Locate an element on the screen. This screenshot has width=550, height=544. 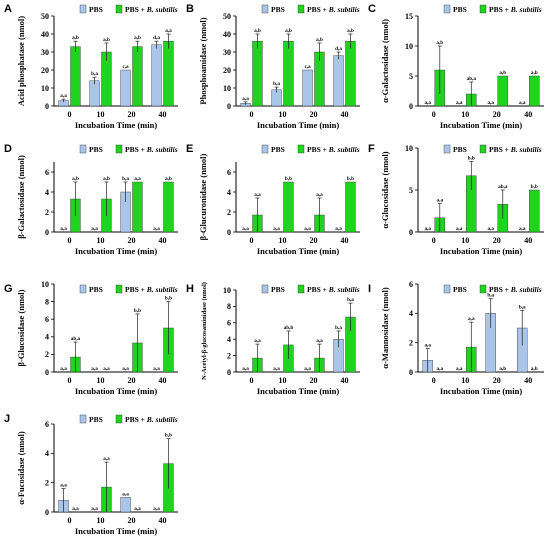
y-tick-label-g: 2 is located at coordinates (47, 354).